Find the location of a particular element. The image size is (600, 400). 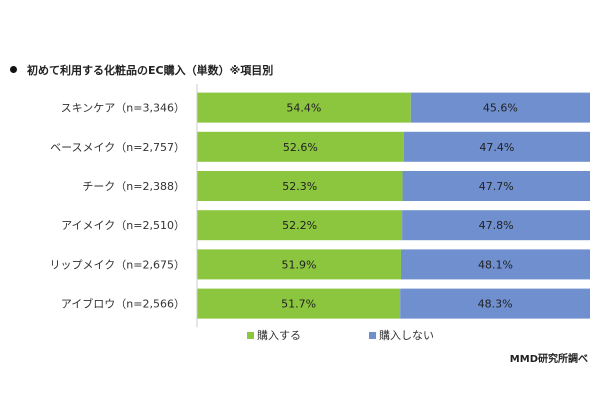

data-label: 48.3% is located at coordinates (495, 304).